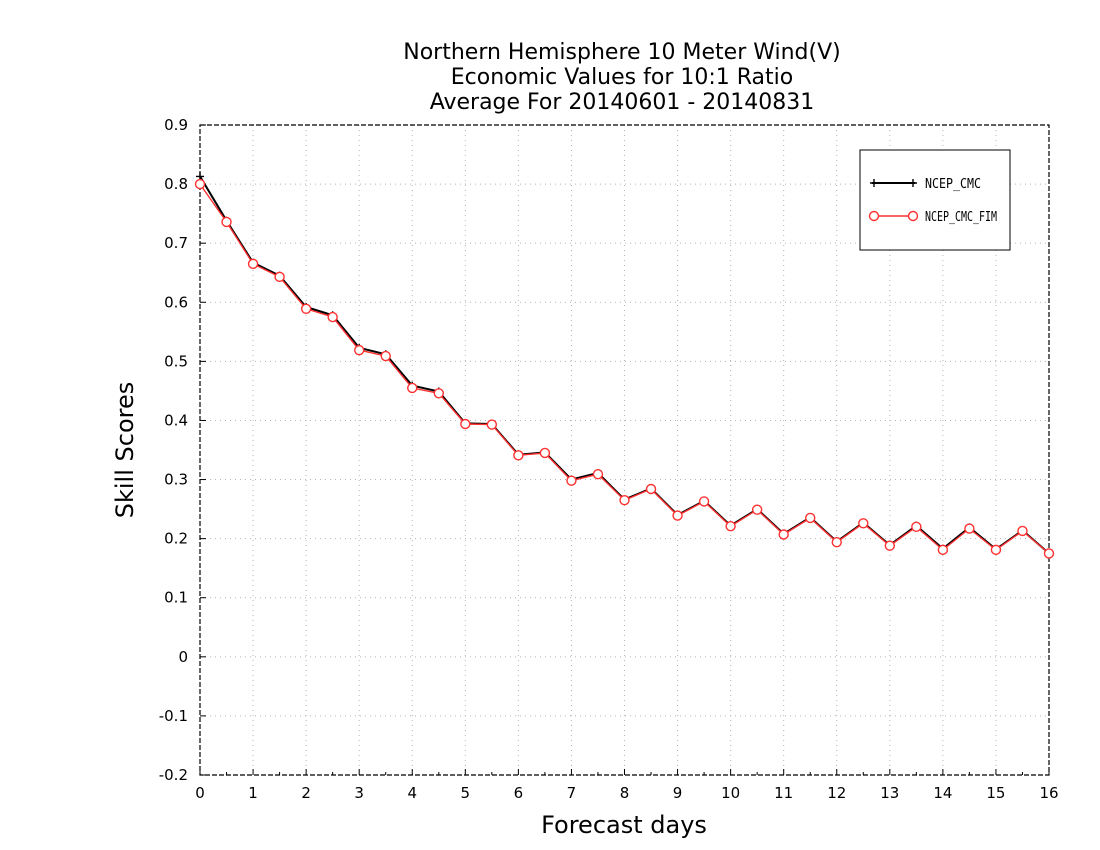  I want to click on x-tick-label: 0, so click(200, 793).